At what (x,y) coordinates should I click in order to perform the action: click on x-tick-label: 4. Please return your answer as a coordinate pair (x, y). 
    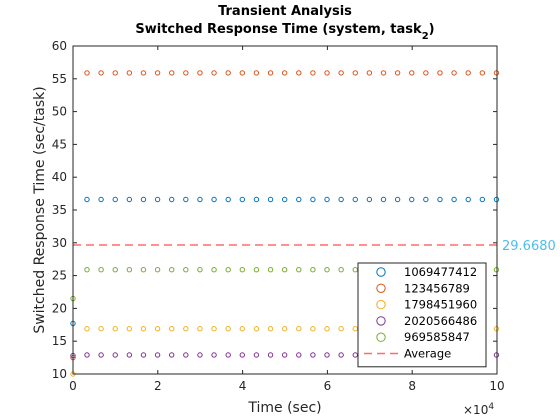
    Looking at the image, I should click on (243, 386).